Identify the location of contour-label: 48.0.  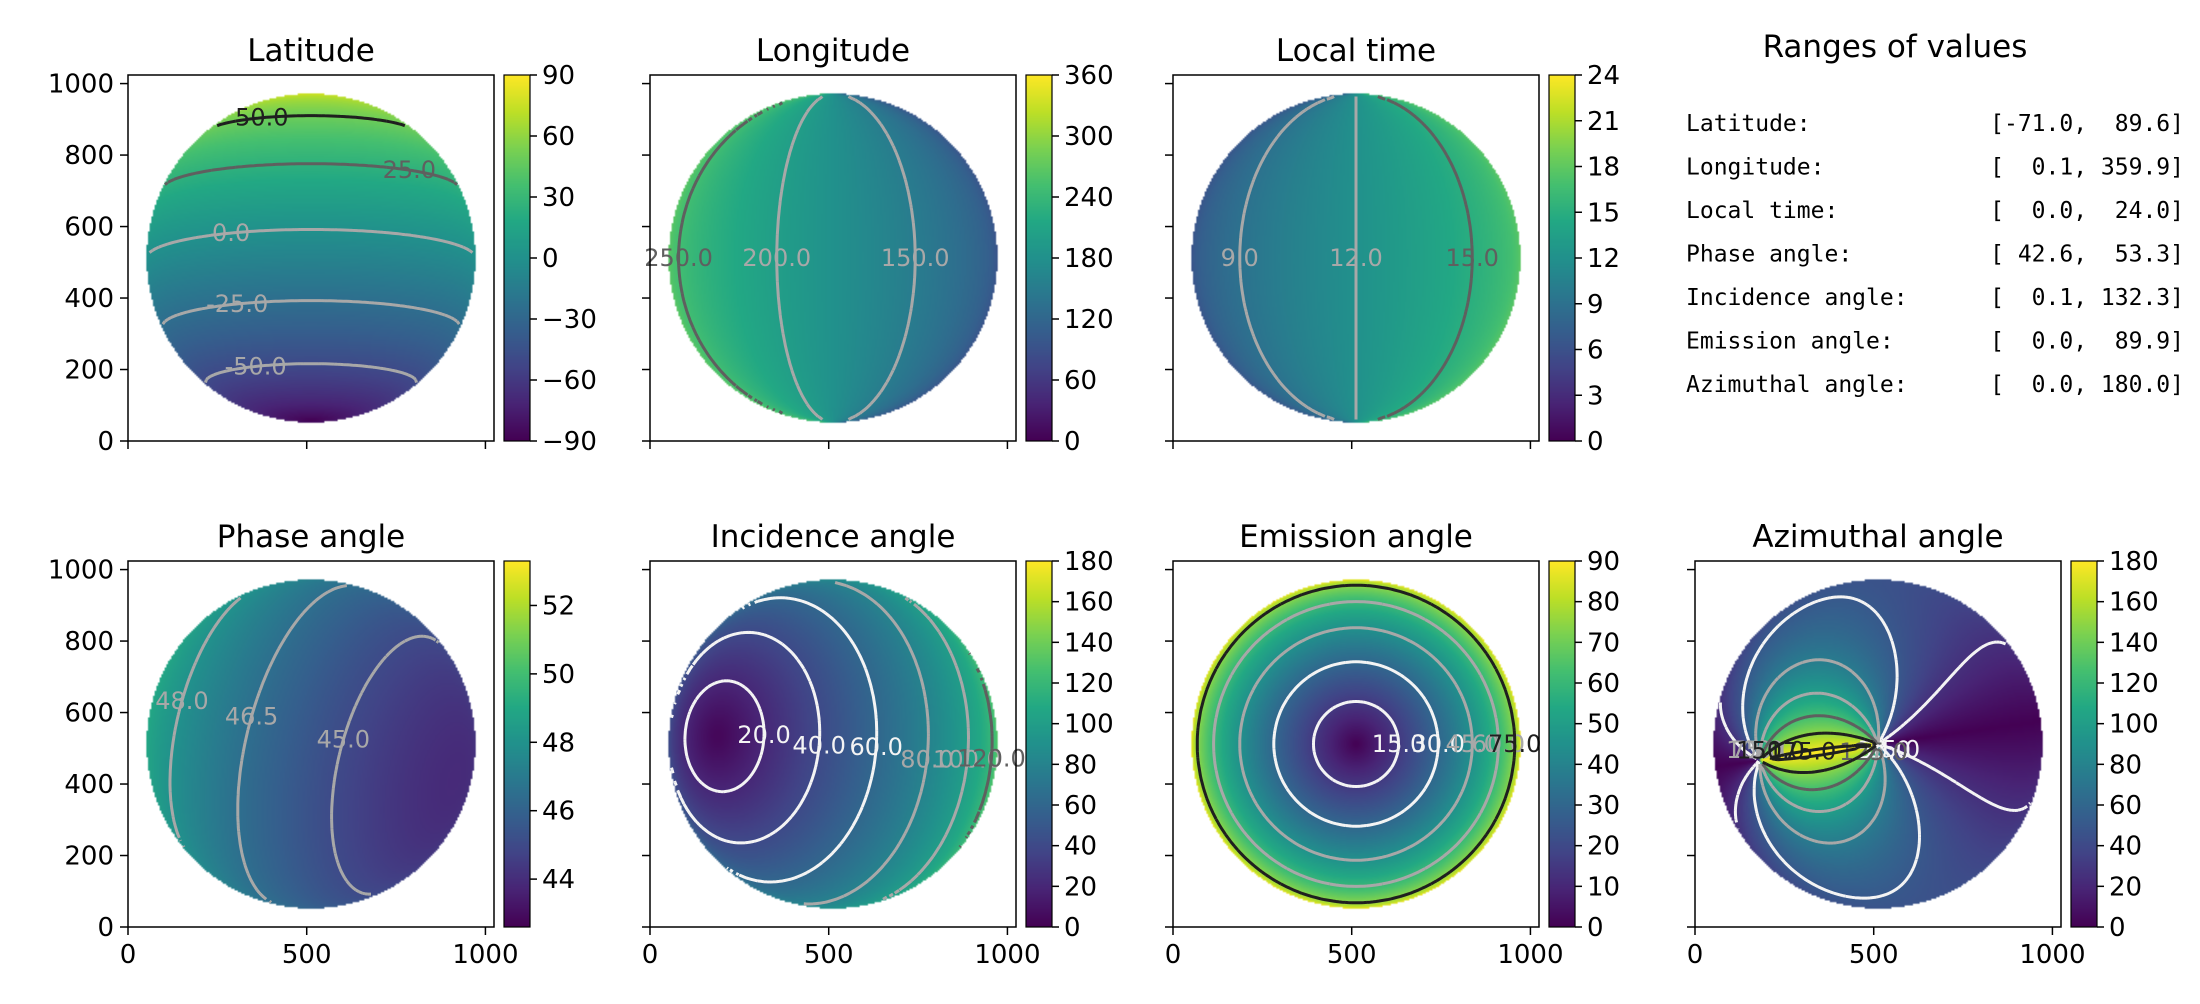
(181, 701).